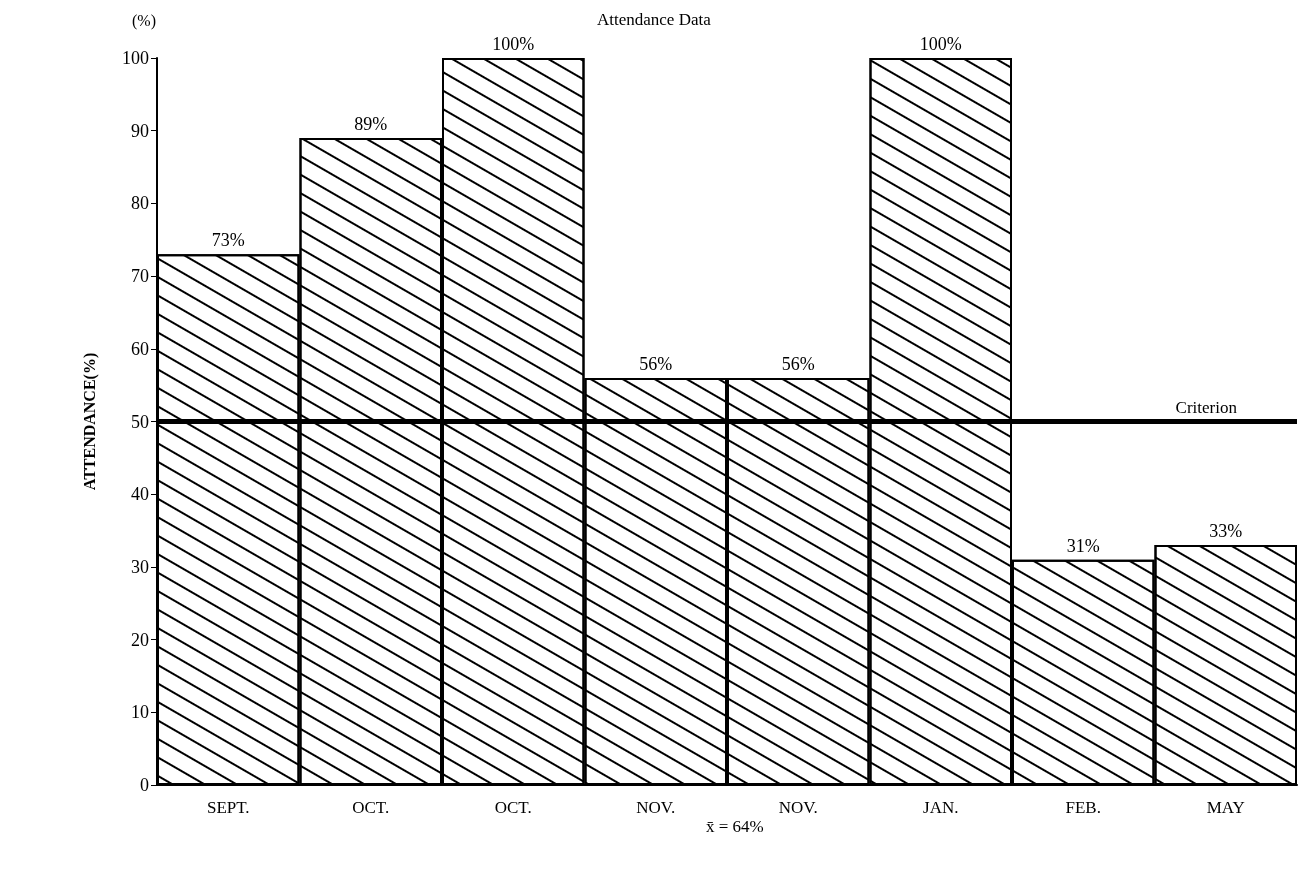  Describe the element at coordinates (140, 130) in the screenshot. I see `y-tick-label: 90` at that location.